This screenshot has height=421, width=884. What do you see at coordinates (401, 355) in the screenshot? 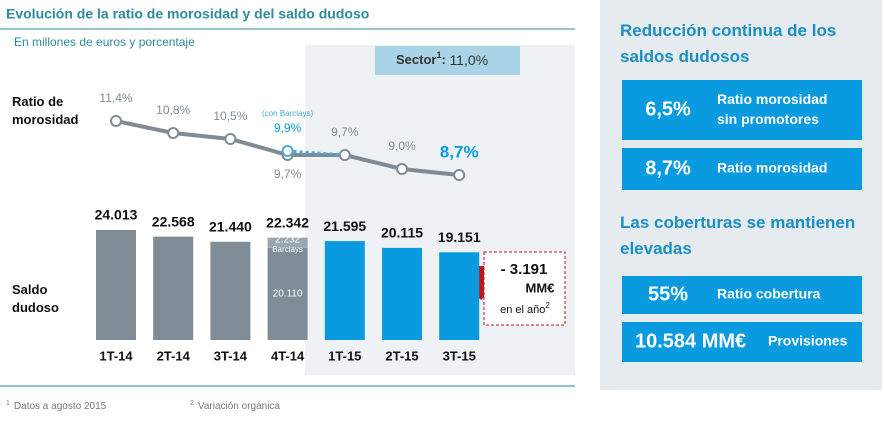
I see `x-tick-label: 2T-15` at bounding box center [401, 355].